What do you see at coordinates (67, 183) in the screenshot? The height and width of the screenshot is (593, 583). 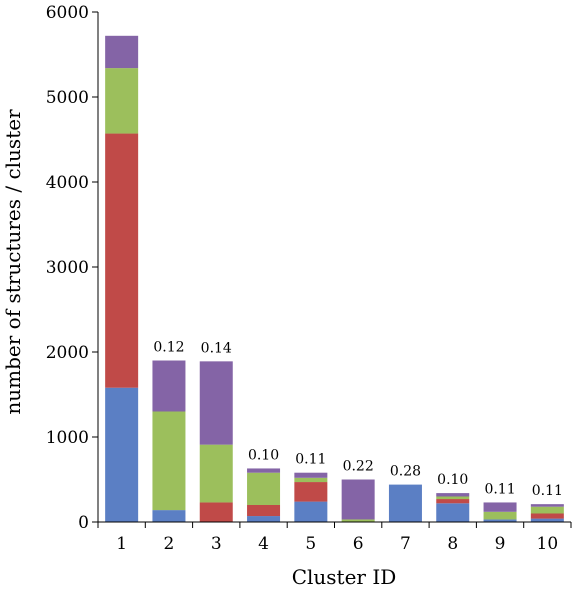 I see `y-tick-label: 4000` at bounding box center [67, 183].